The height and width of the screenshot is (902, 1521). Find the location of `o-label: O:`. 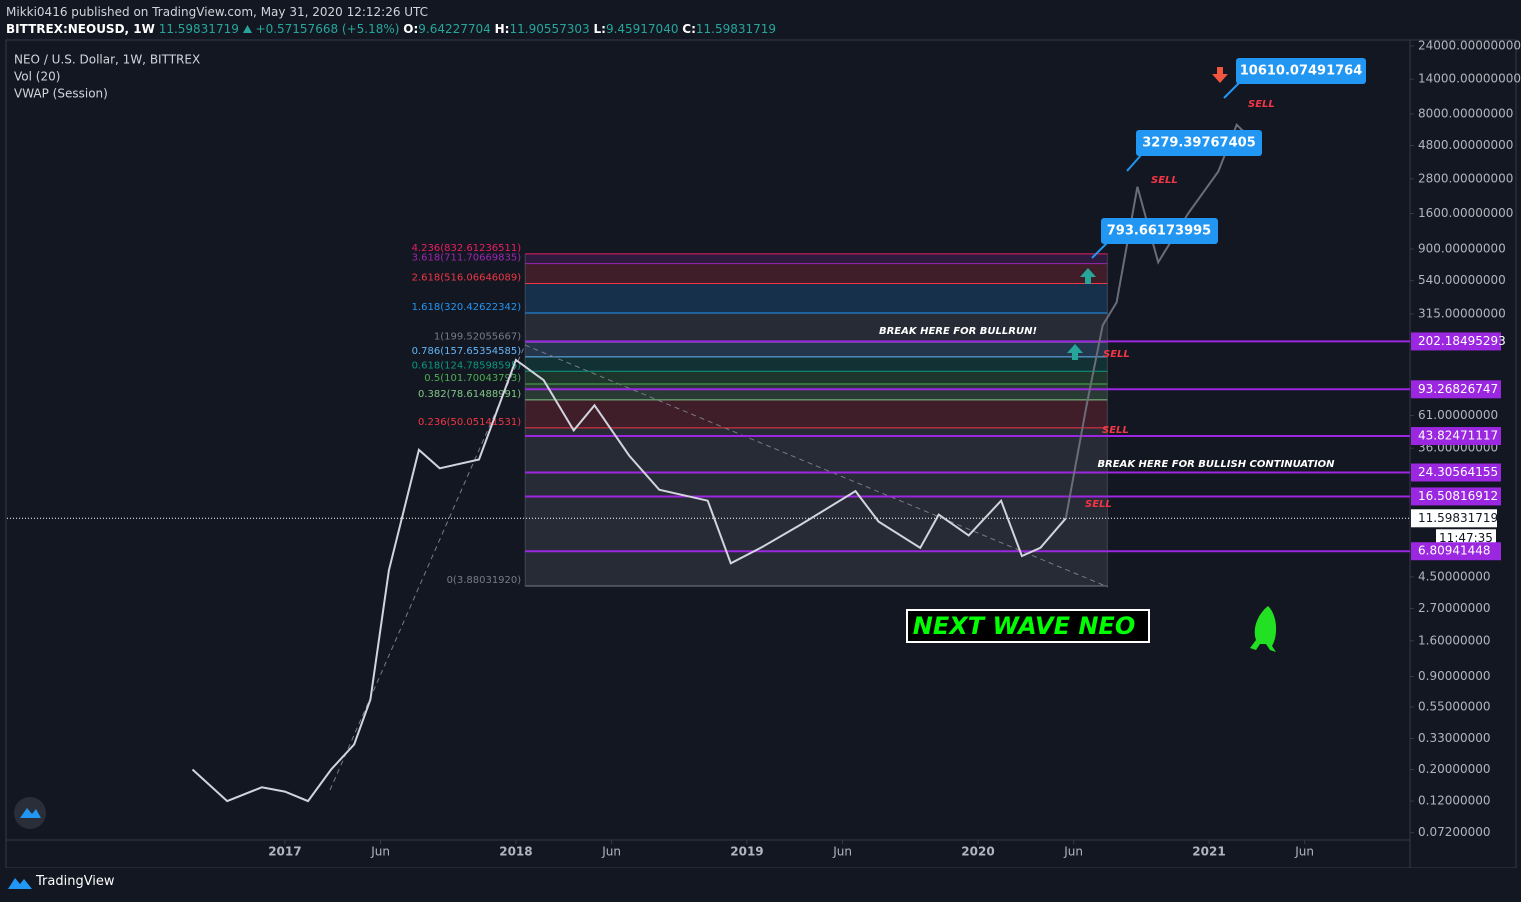

o-label: O: is located at coordinates (411, 29).